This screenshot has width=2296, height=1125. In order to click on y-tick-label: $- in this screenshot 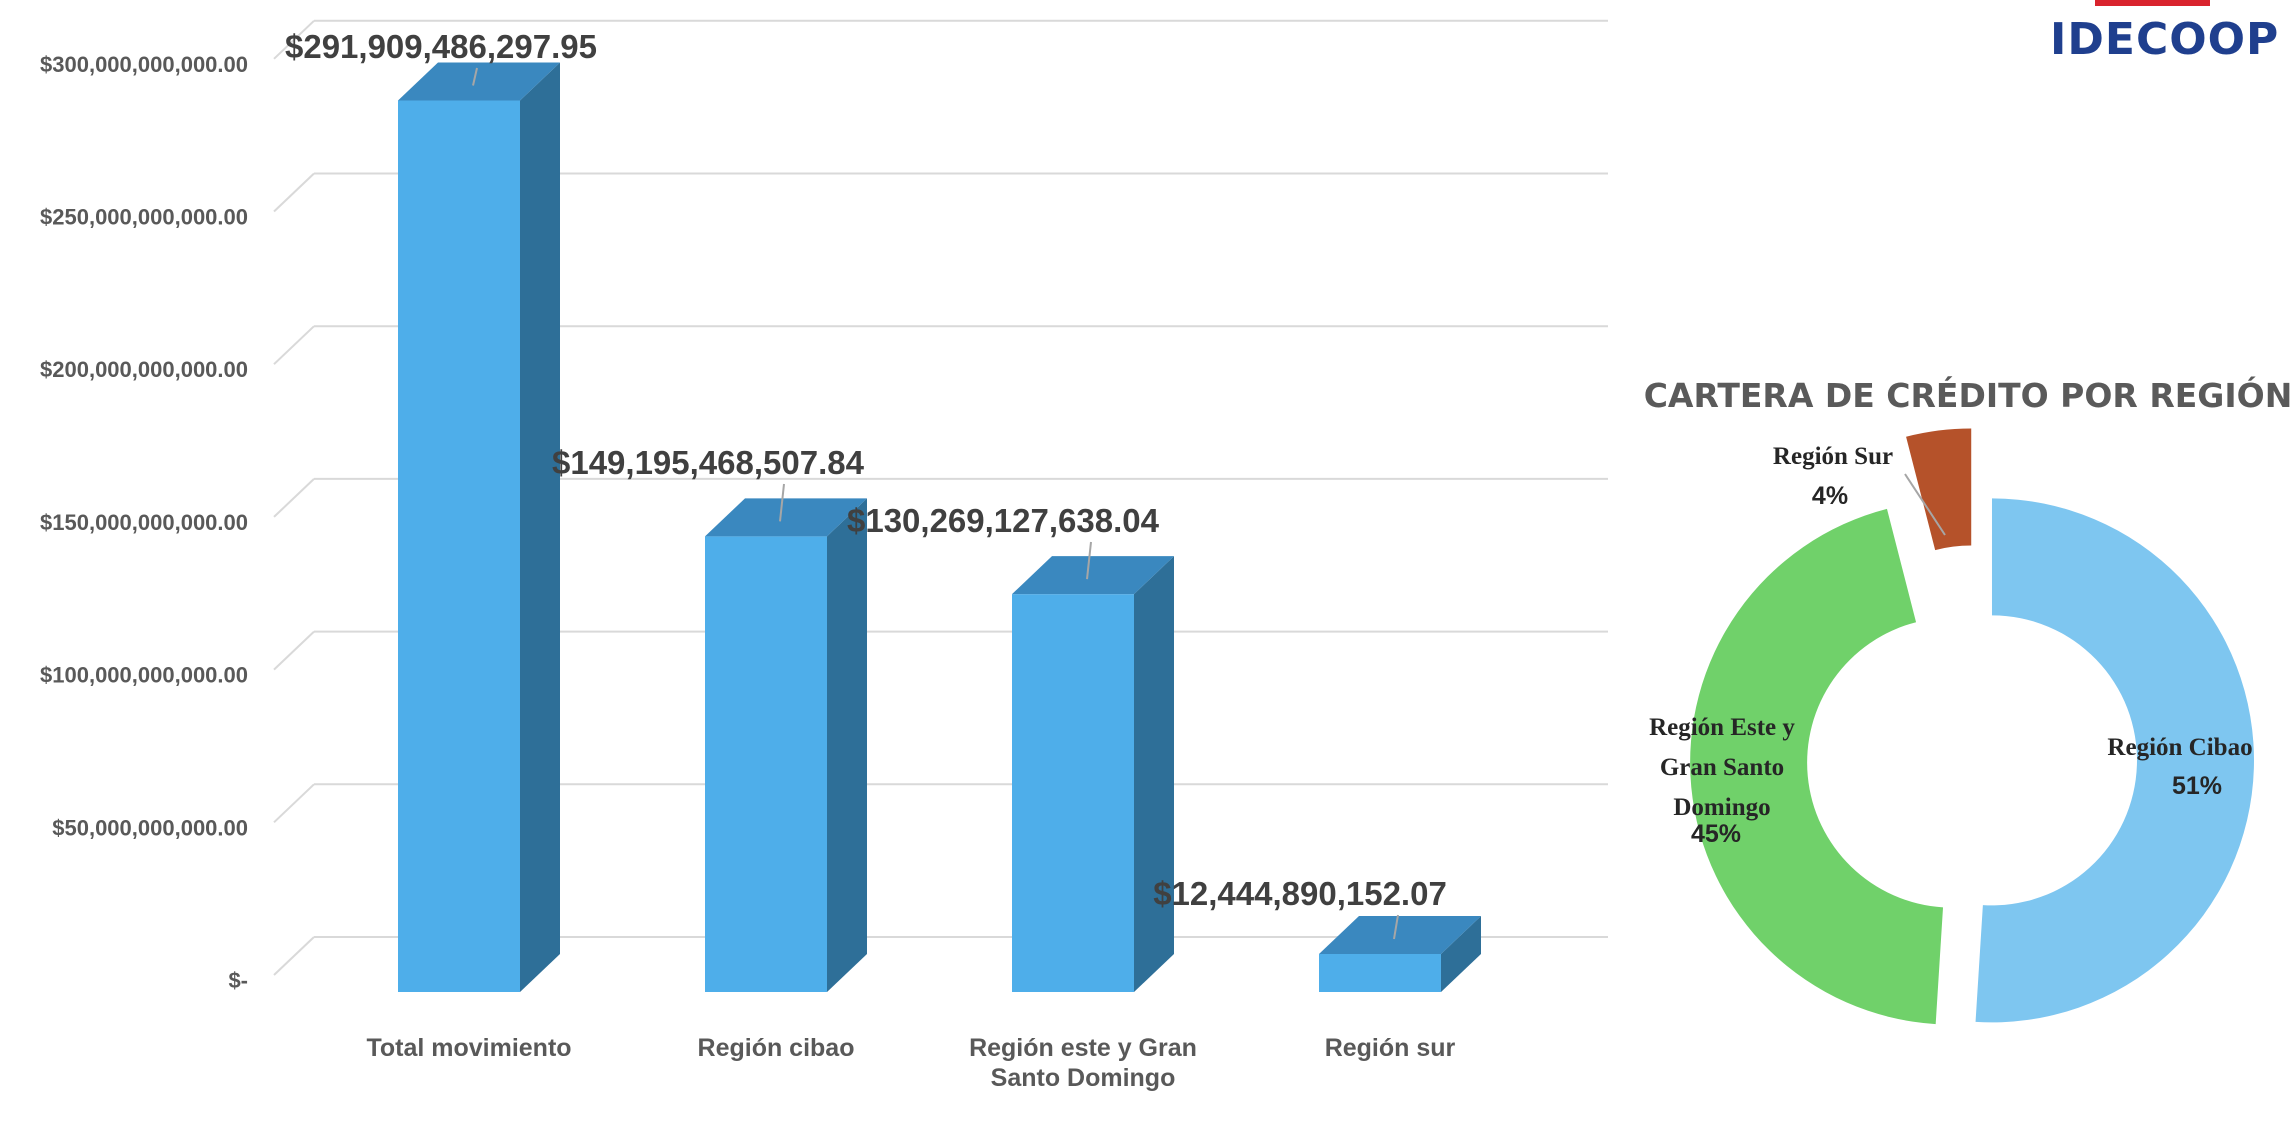, I will do `click(238, 980)`.